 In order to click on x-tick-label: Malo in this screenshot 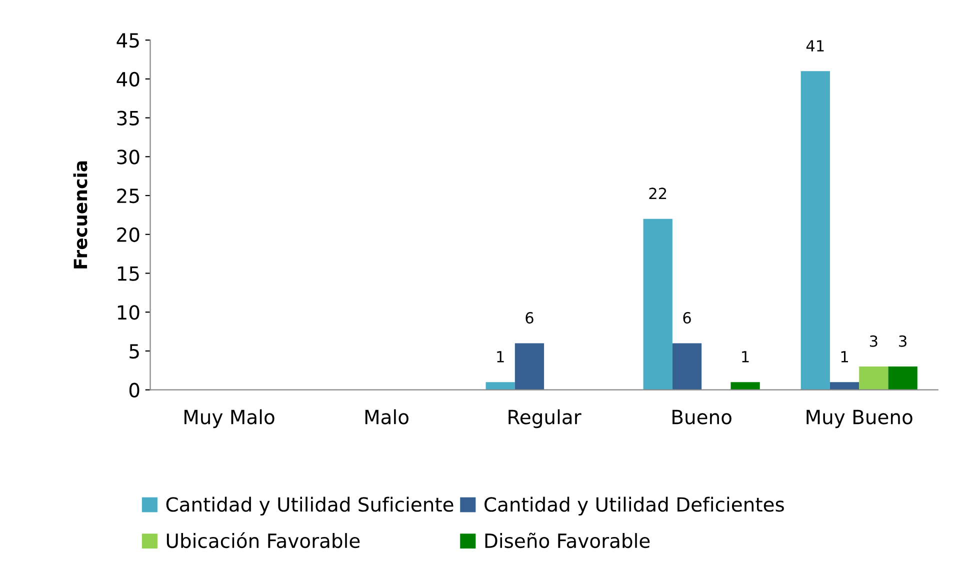, I will do `click(386, 416)`.